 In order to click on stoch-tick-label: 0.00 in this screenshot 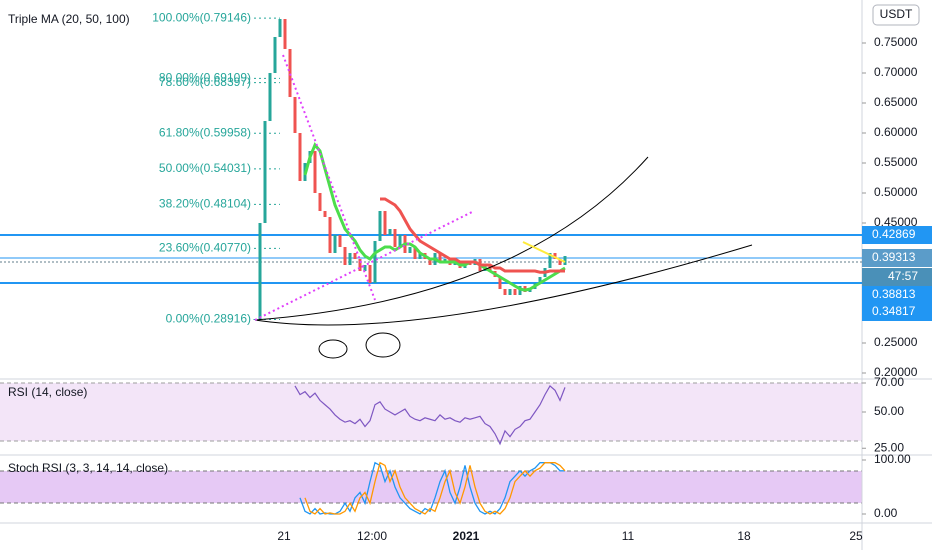, I will do `click(886, 513)`.